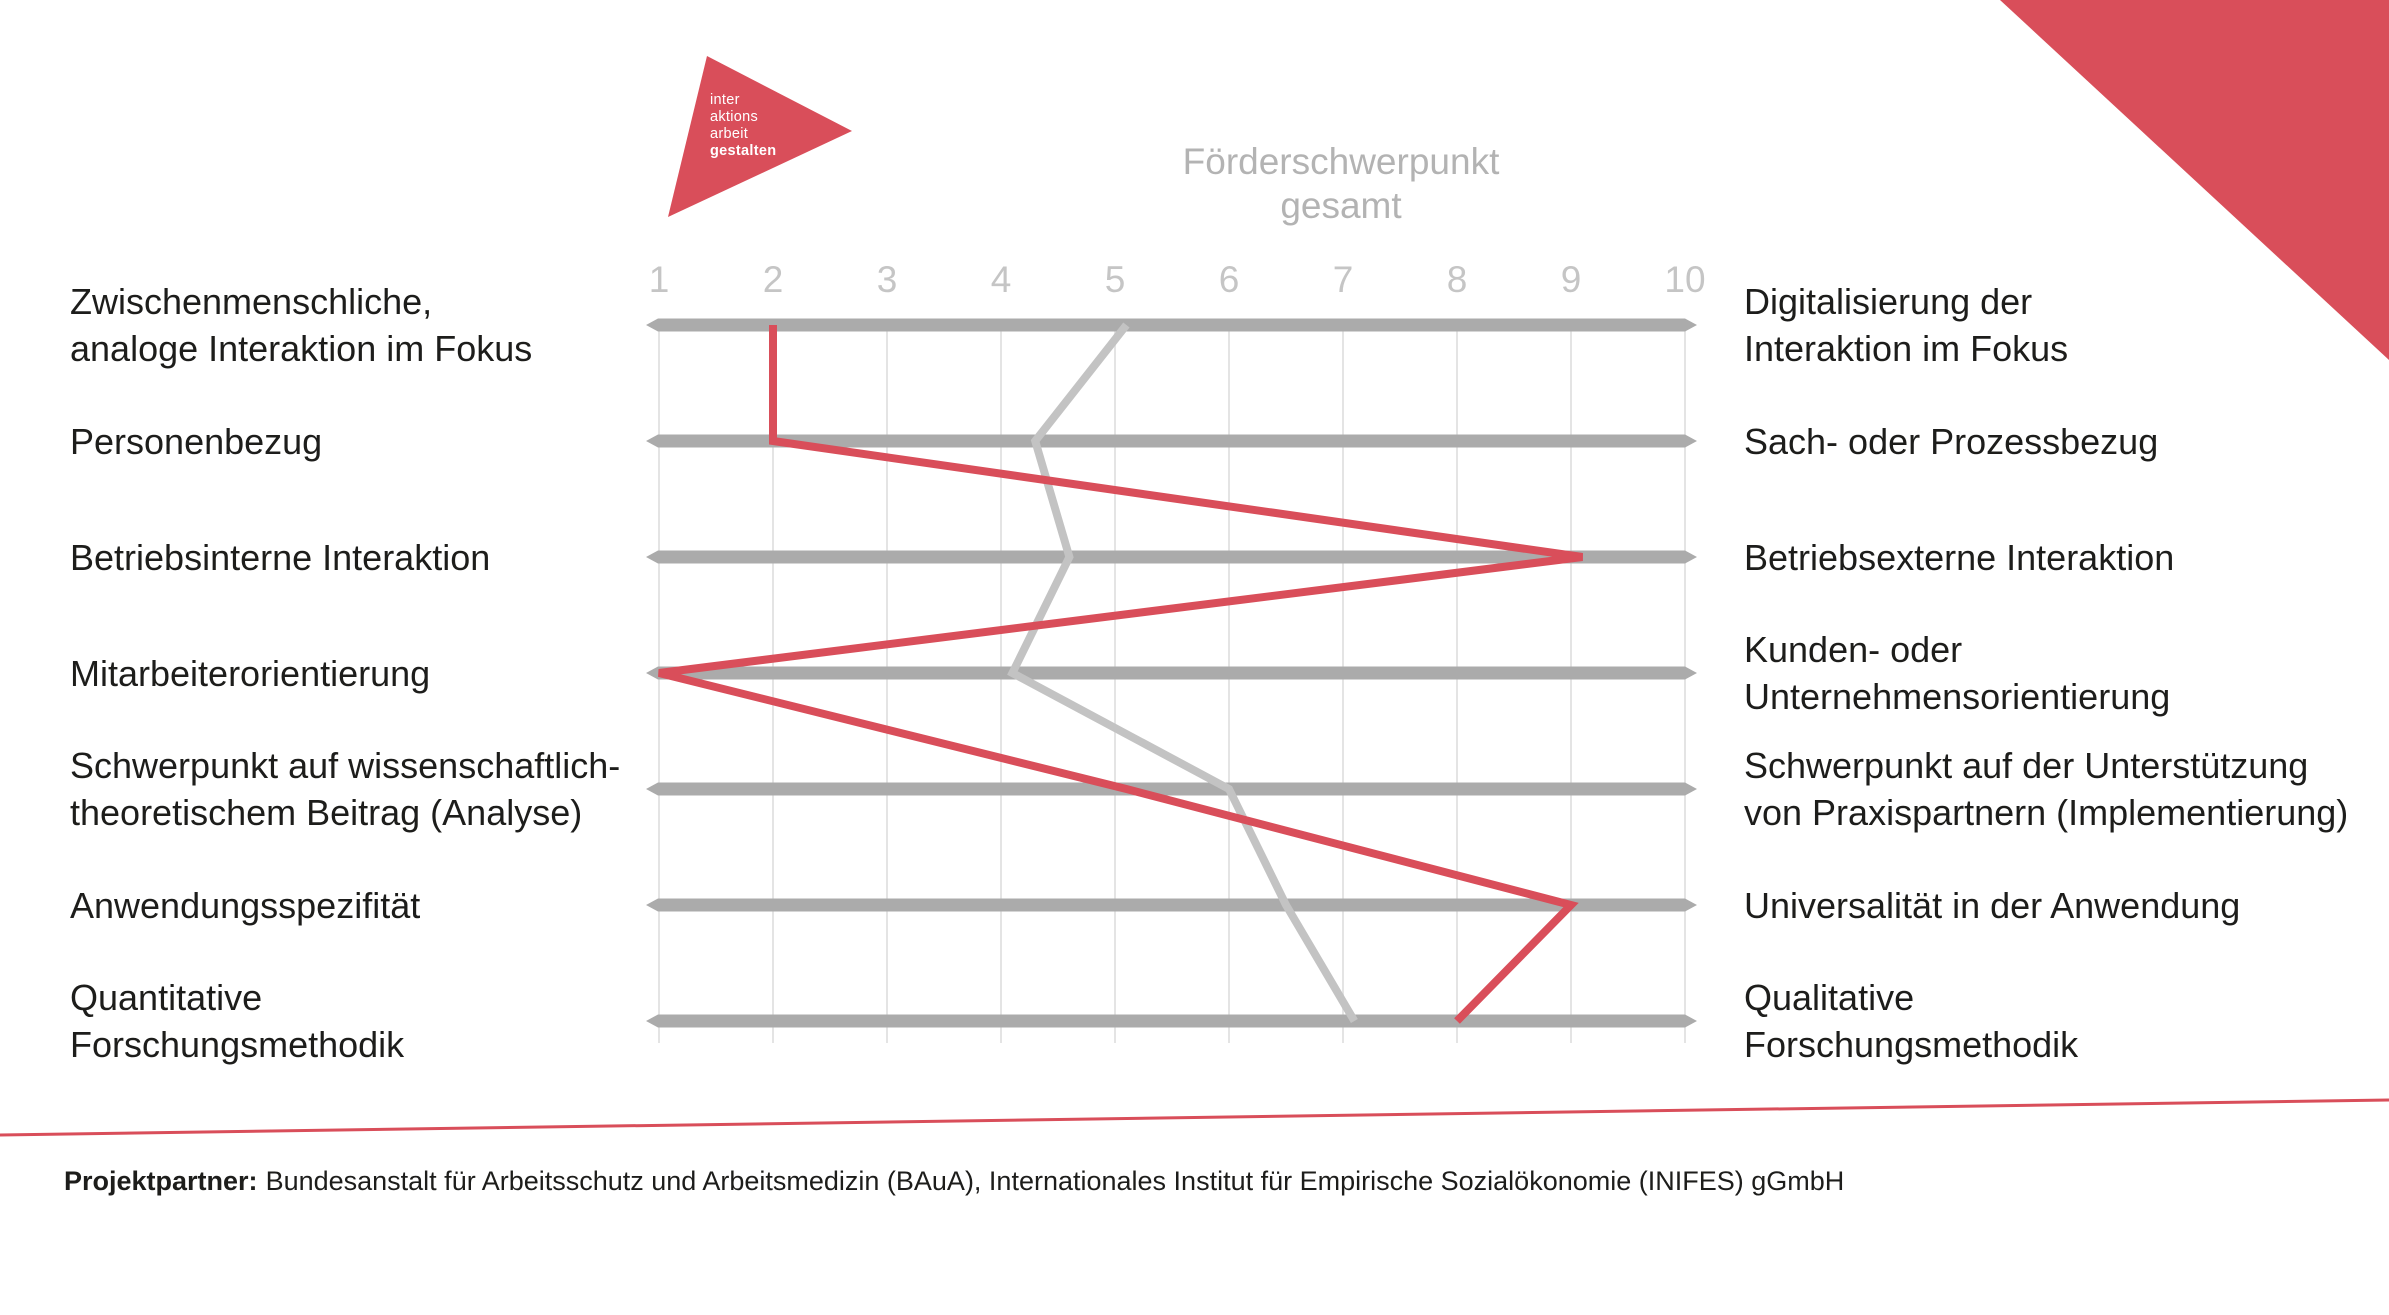 This screenshot has height=1315, width=2389. Describe the element at coordinates (1229, 279) in the screenshot. I see `axis-tick-label: 6` at that location.